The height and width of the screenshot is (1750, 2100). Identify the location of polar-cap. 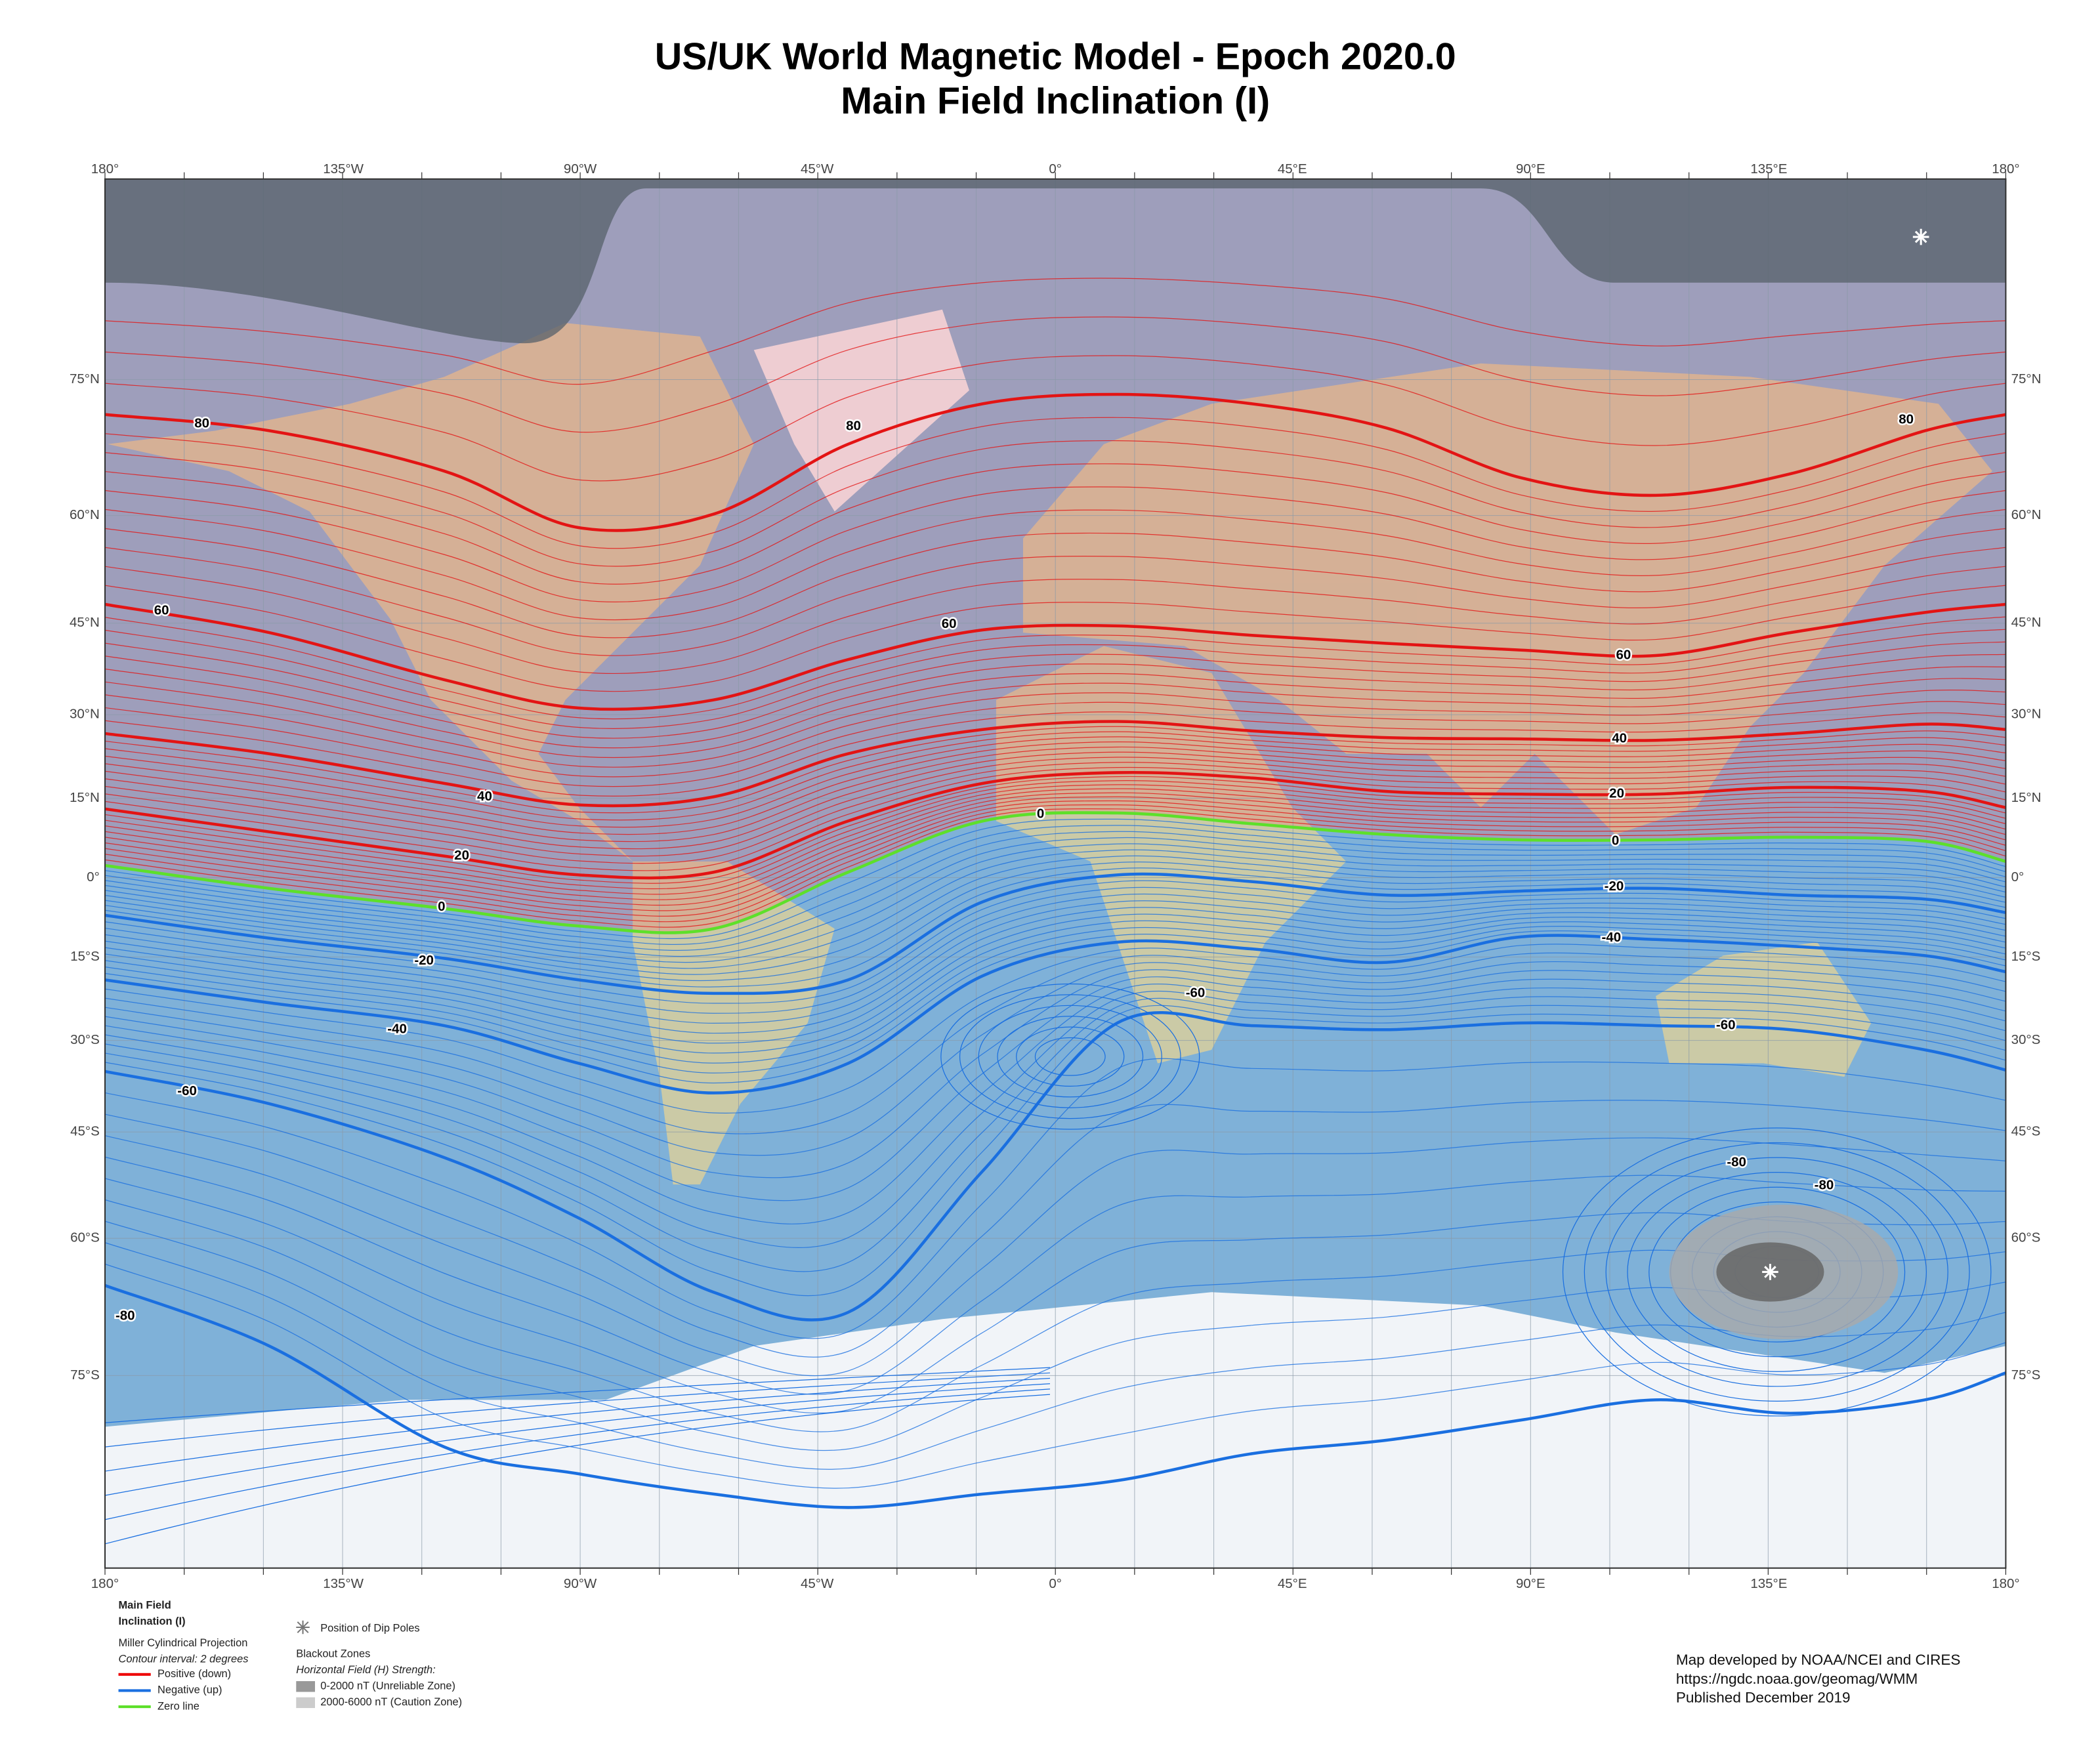
(1055, 261).